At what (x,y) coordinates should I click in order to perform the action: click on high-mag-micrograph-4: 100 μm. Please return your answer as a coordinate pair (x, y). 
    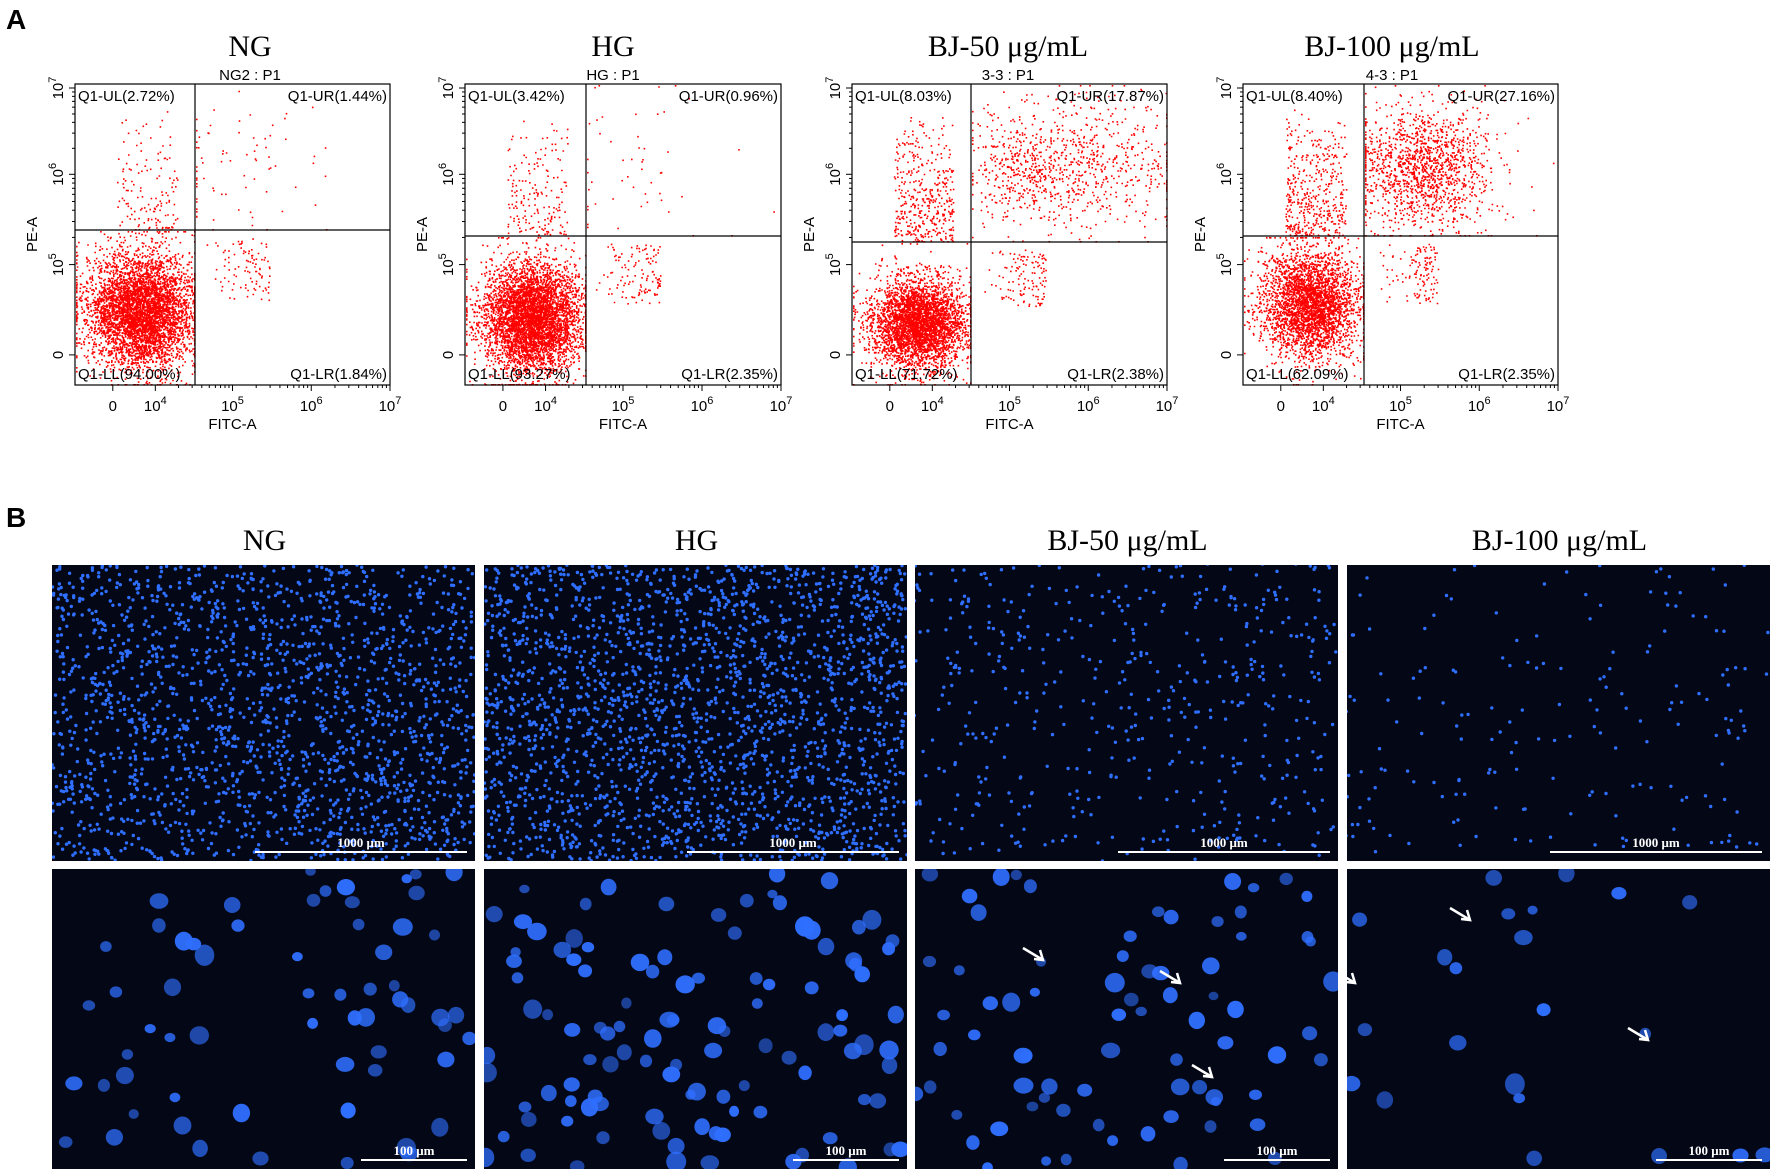
    Looking at the image, I should click on (1558, 1019).